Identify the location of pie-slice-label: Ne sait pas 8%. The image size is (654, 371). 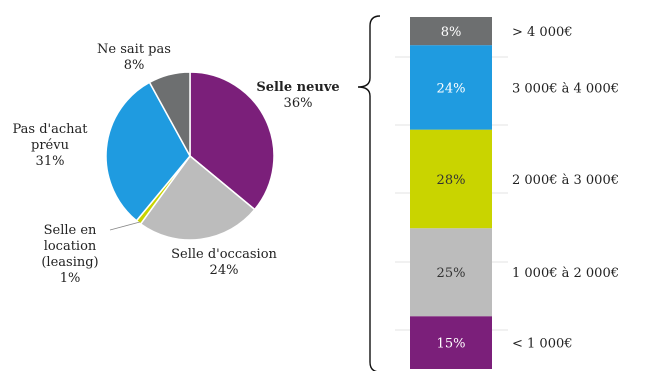
(134, 57).